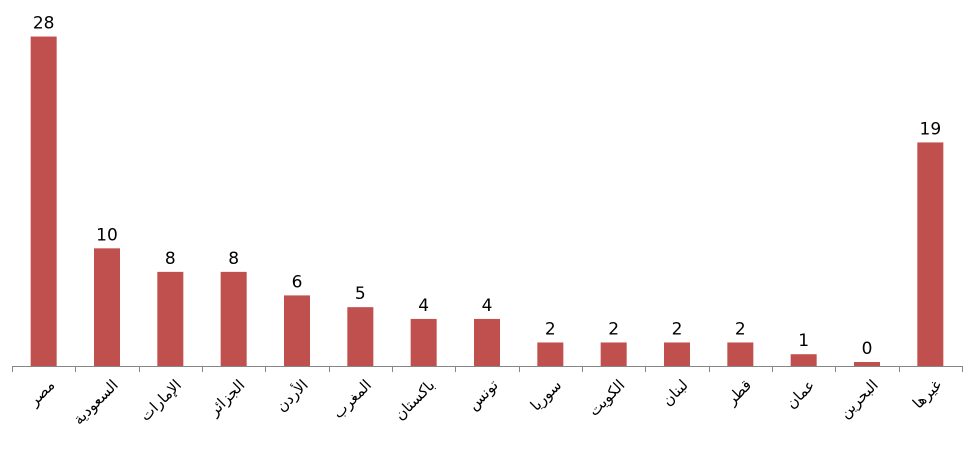  What do you see at coordinates (41, 393) in the screenshot?
I see `category-label: مصر` at bounding box center [41, 393].